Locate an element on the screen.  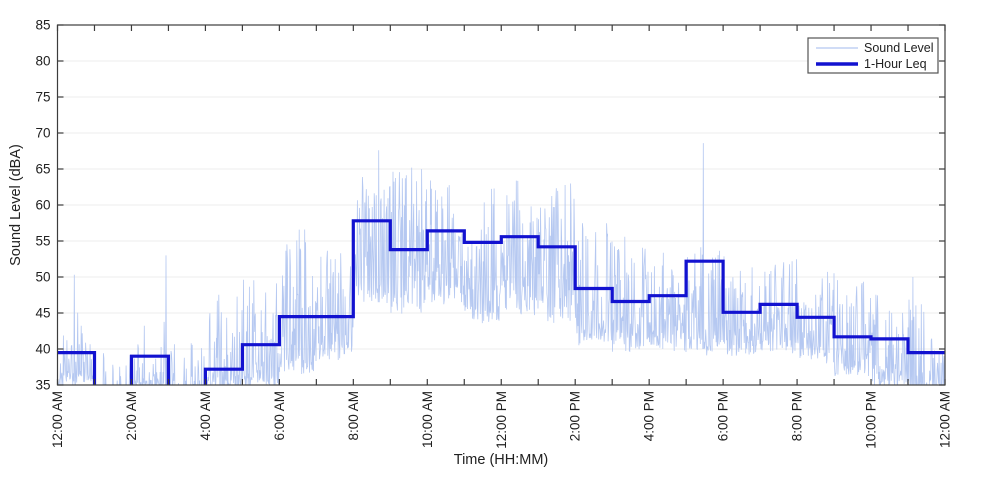
x-tick-label: 2:00 PM is located at coordinates (575, 416).